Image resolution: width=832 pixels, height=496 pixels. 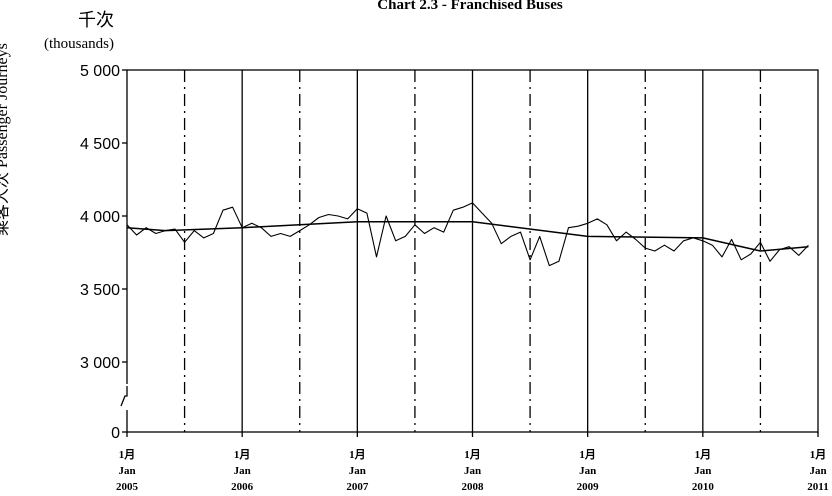 I want to click on y-tick-label: 4 500, so click(x=100, y=144).